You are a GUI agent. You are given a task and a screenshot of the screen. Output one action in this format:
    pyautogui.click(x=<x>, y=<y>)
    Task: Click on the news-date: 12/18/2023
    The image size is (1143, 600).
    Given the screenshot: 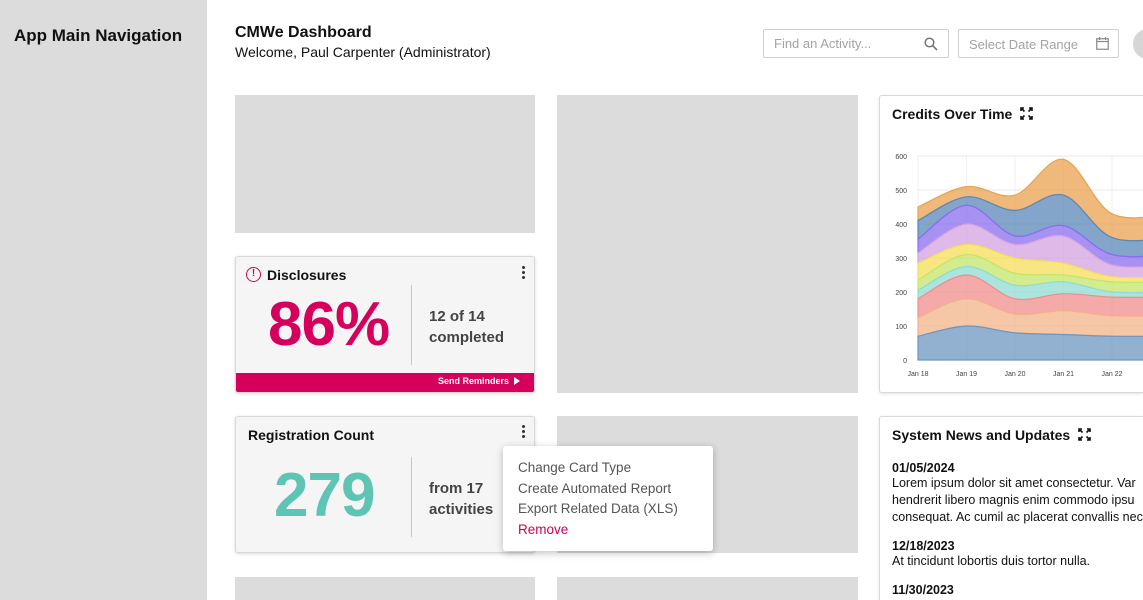 What is the action you would take?
    pyautogui.click(x=923, y=546)
    